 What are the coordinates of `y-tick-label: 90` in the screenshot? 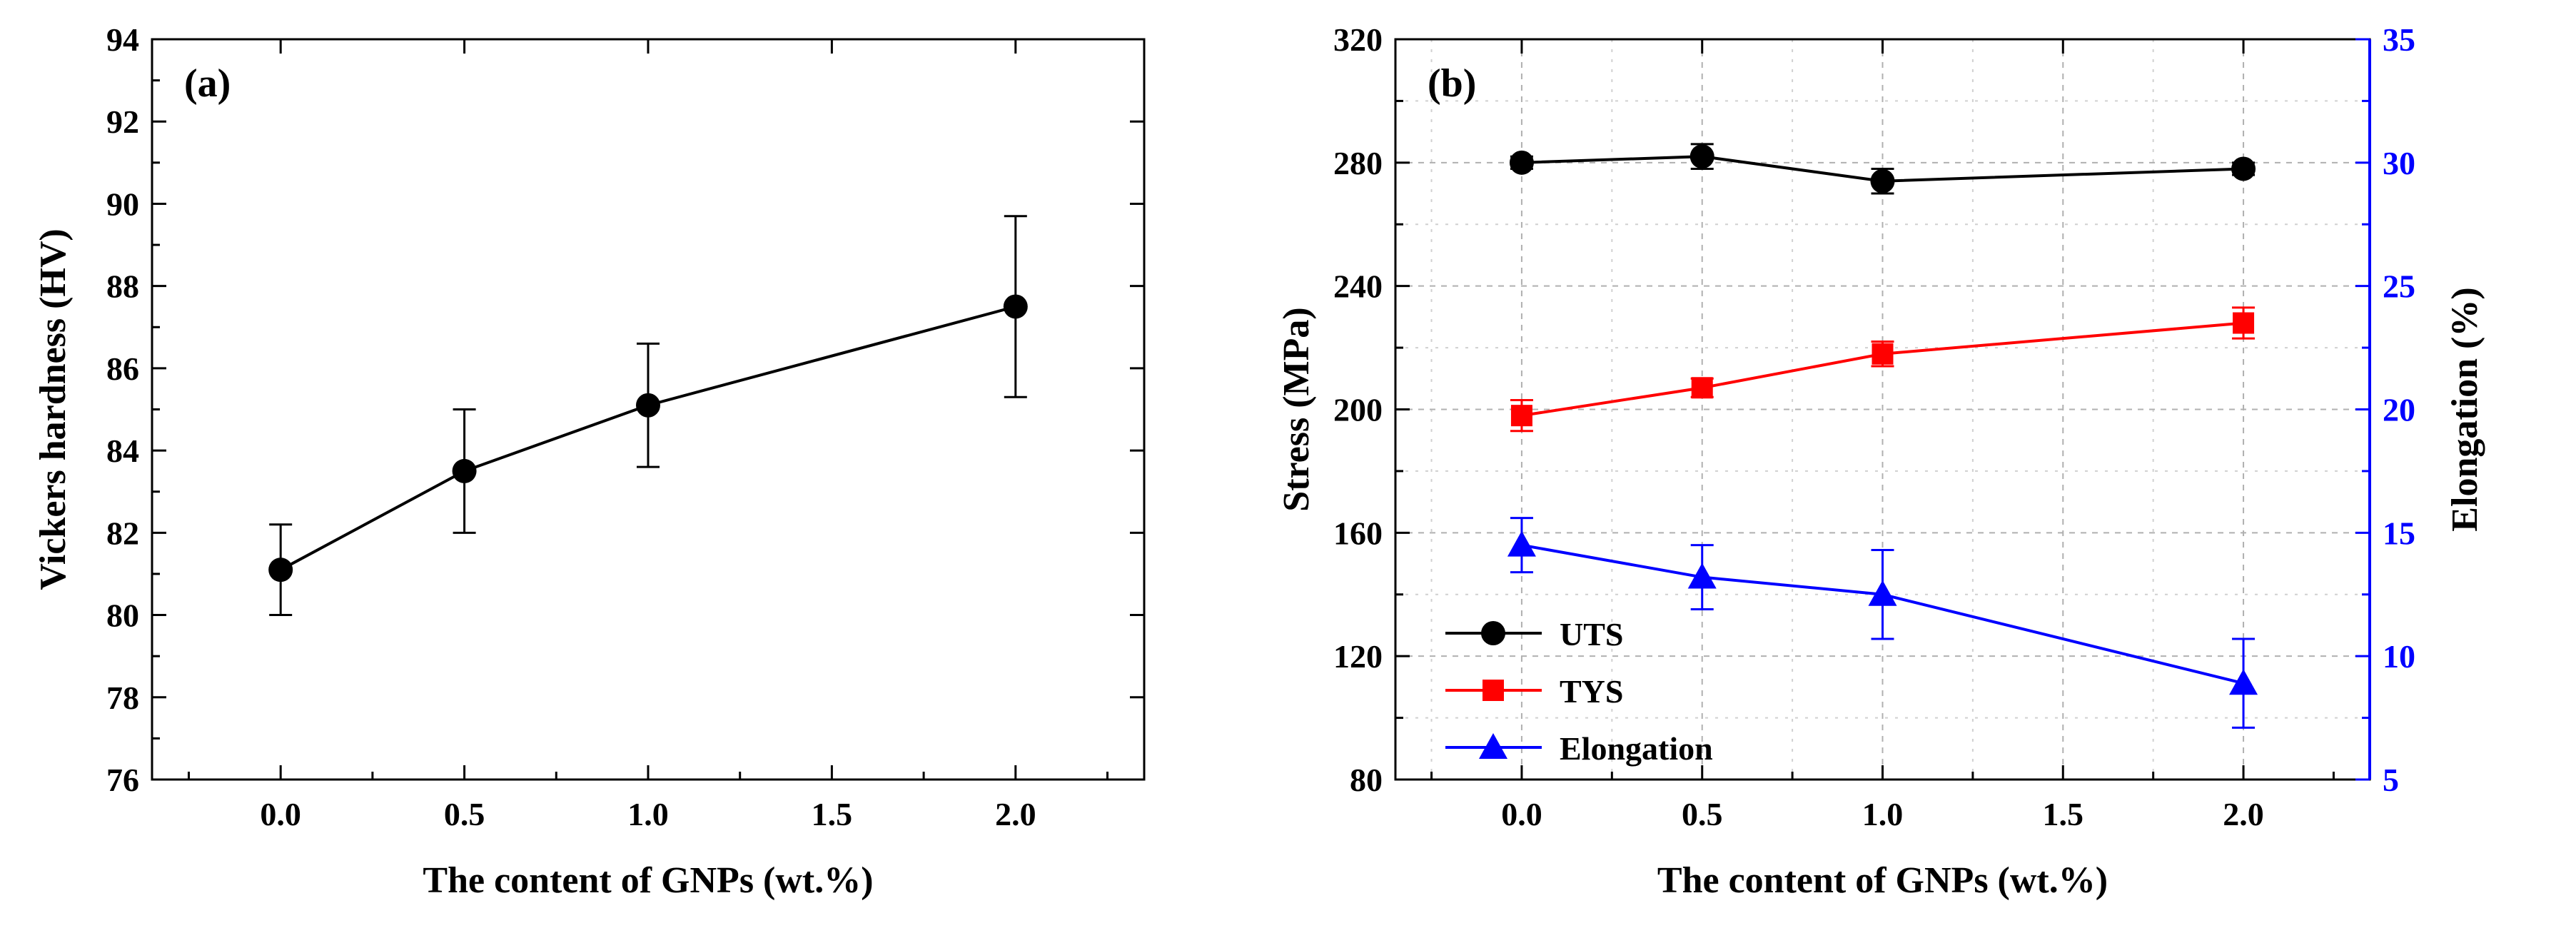 It's located at (122, 204).